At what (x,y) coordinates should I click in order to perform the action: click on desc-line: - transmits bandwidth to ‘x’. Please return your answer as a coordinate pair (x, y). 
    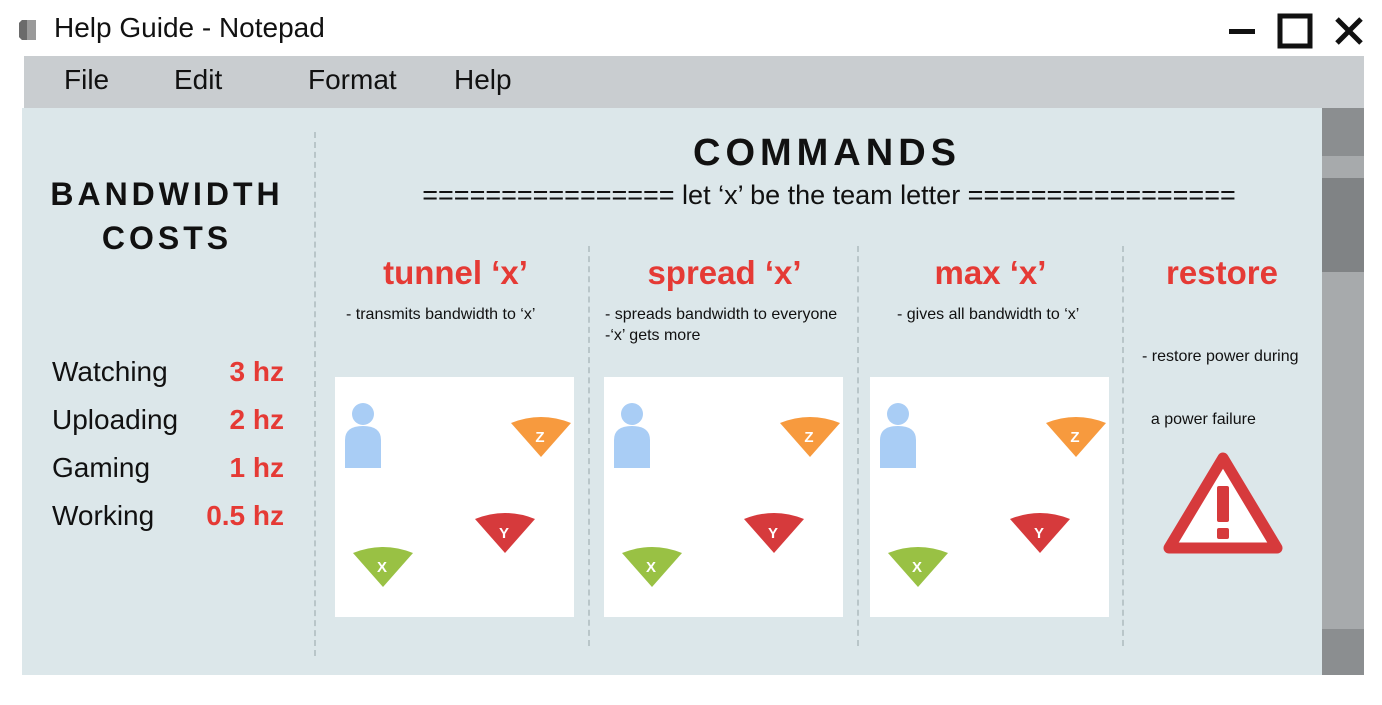
    Looking at the image, I should click on (441, 314).